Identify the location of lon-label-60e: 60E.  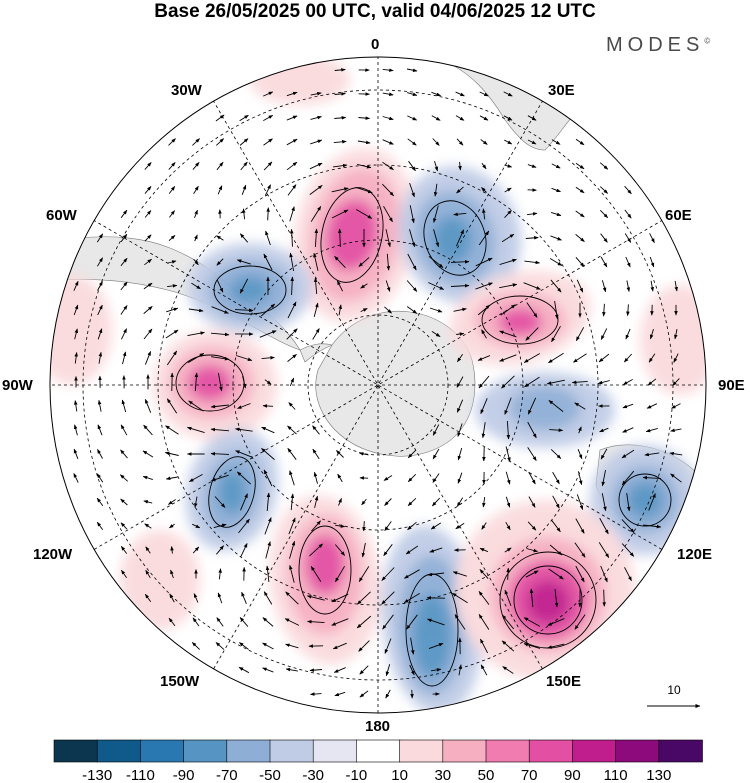
(678, 215).